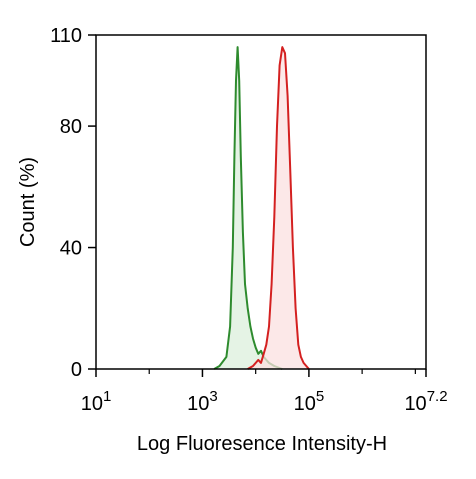 The height and width of the screenshot is (479, 476). What do you see at coordinates (309, 401) in the screenshot?
I see `x-tick-label: 10⁵` at bounding box center [309, 401].